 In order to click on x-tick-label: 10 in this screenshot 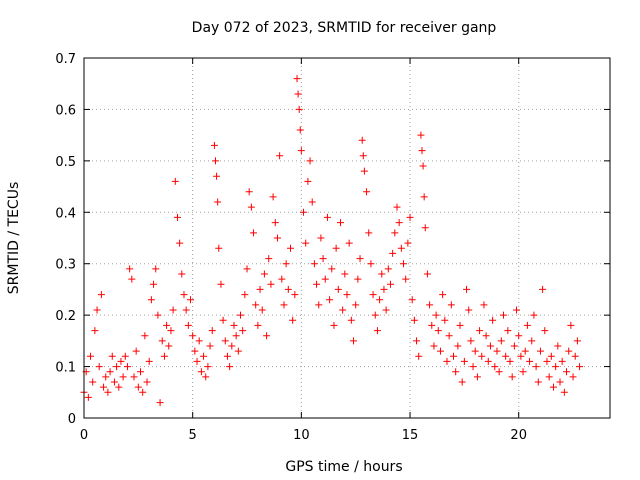, I will do `click(301, 435)`.